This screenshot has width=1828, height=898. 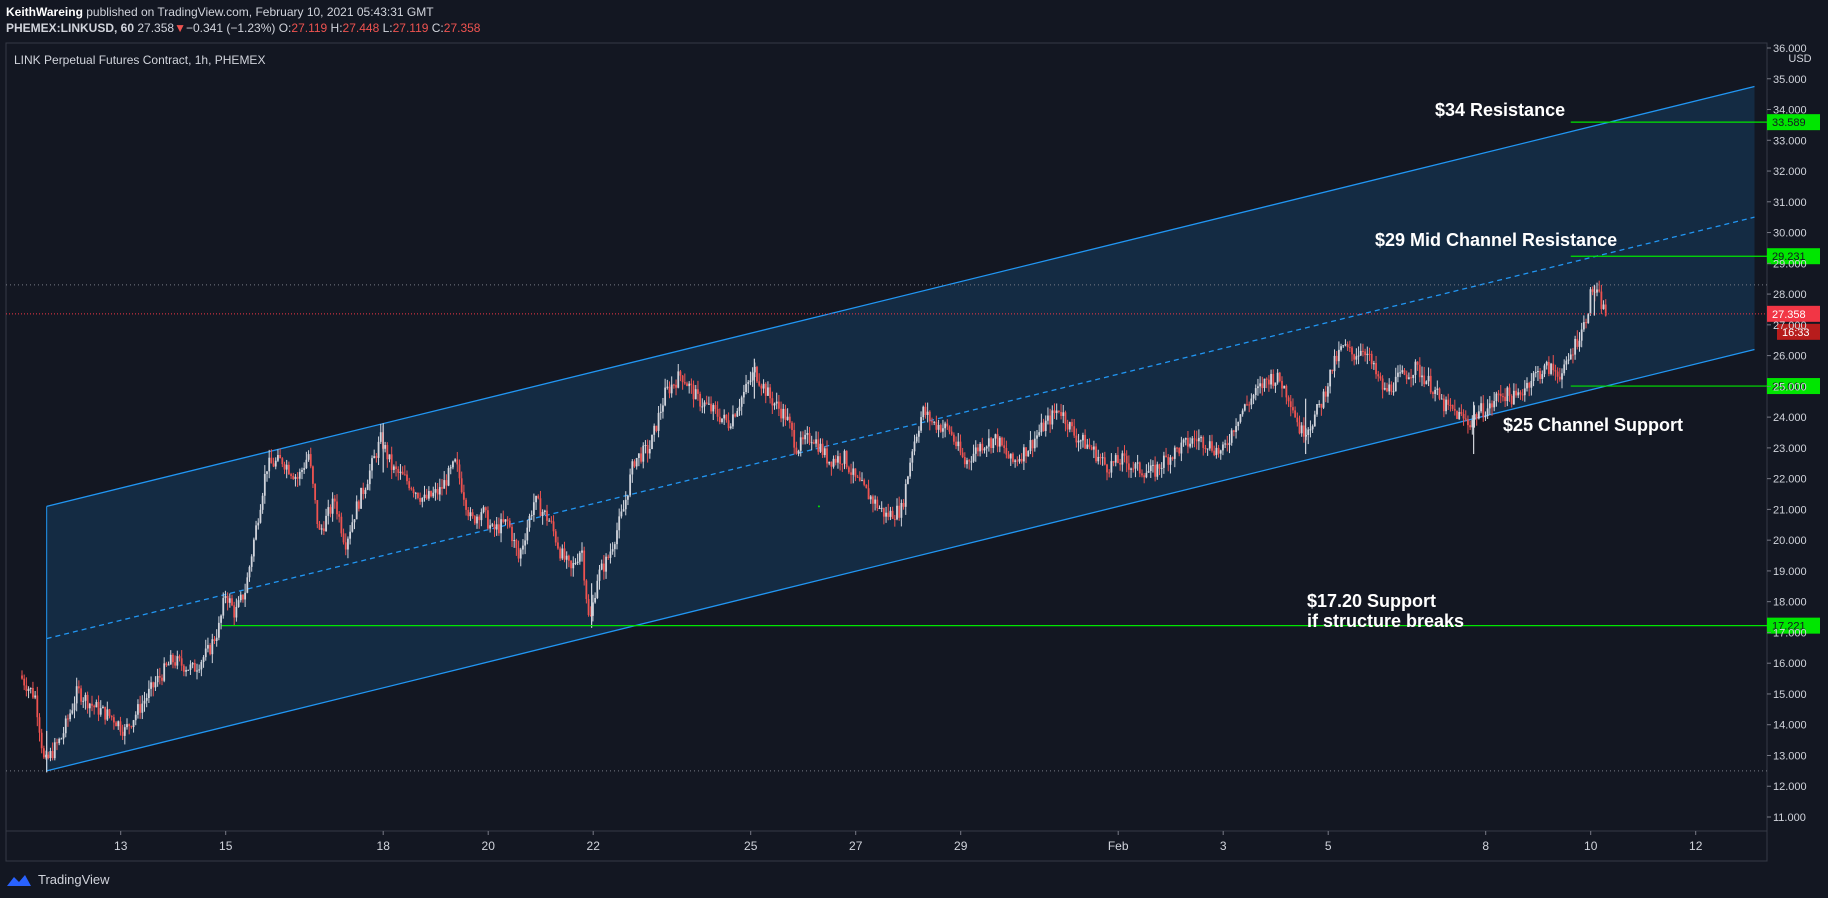 I want to click on current-price-tag-text: 27.358, so click(x=1789, y=315).